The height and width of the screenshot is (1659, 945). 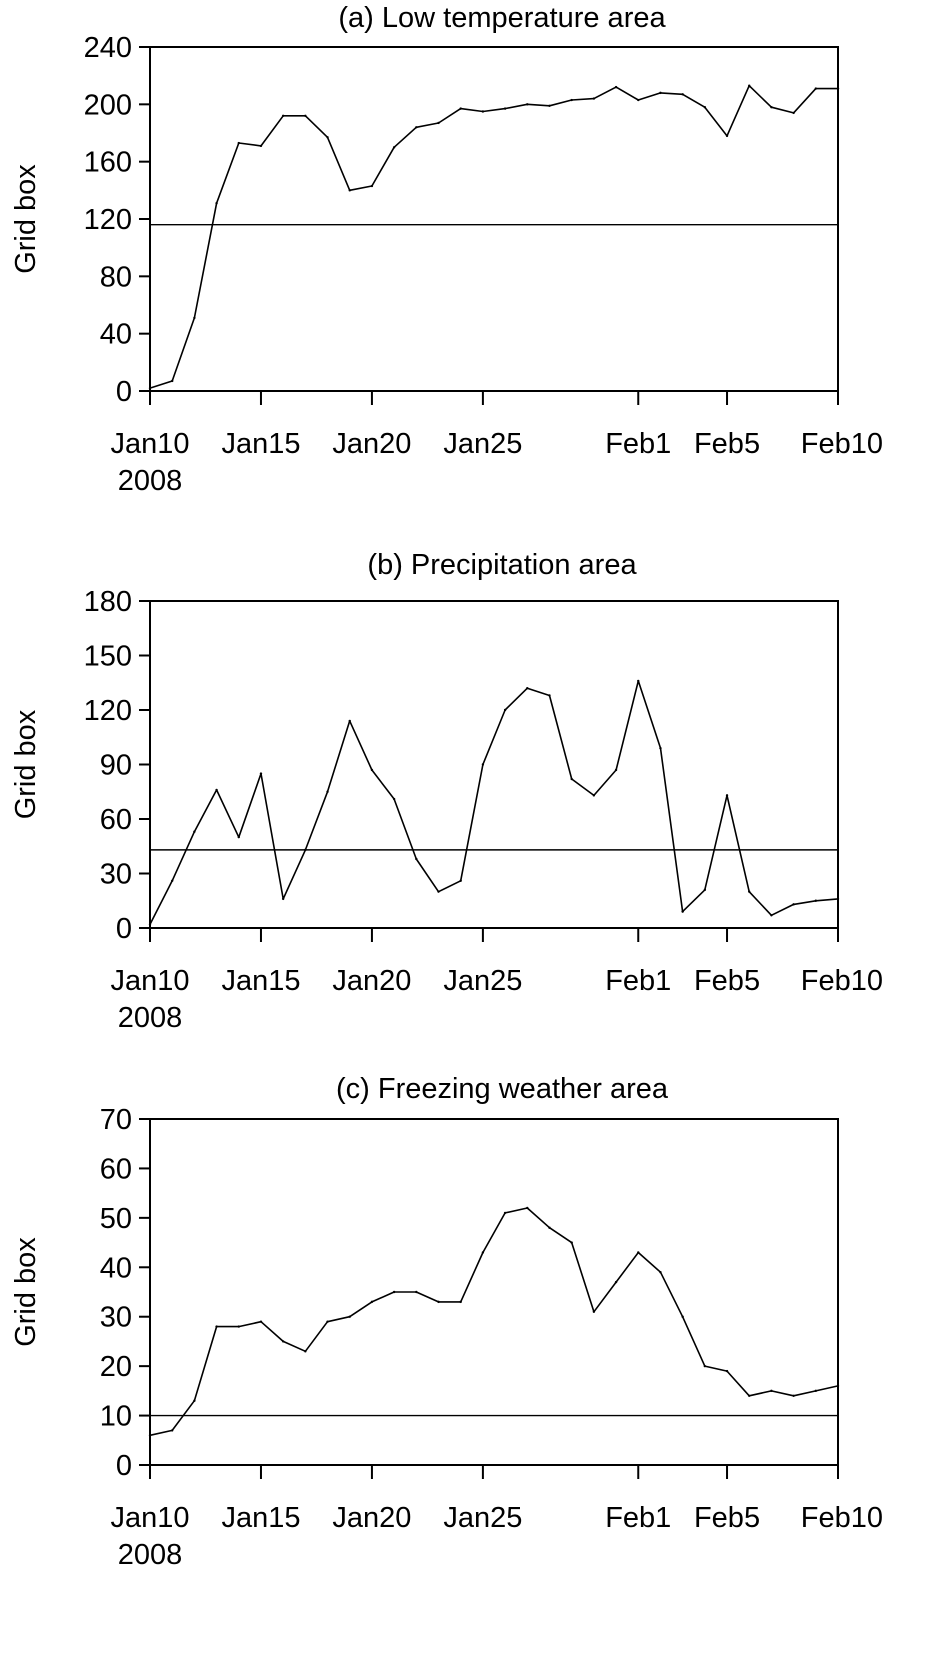 I want to click on y-tick-label: 80, so click(x=116, y=277).